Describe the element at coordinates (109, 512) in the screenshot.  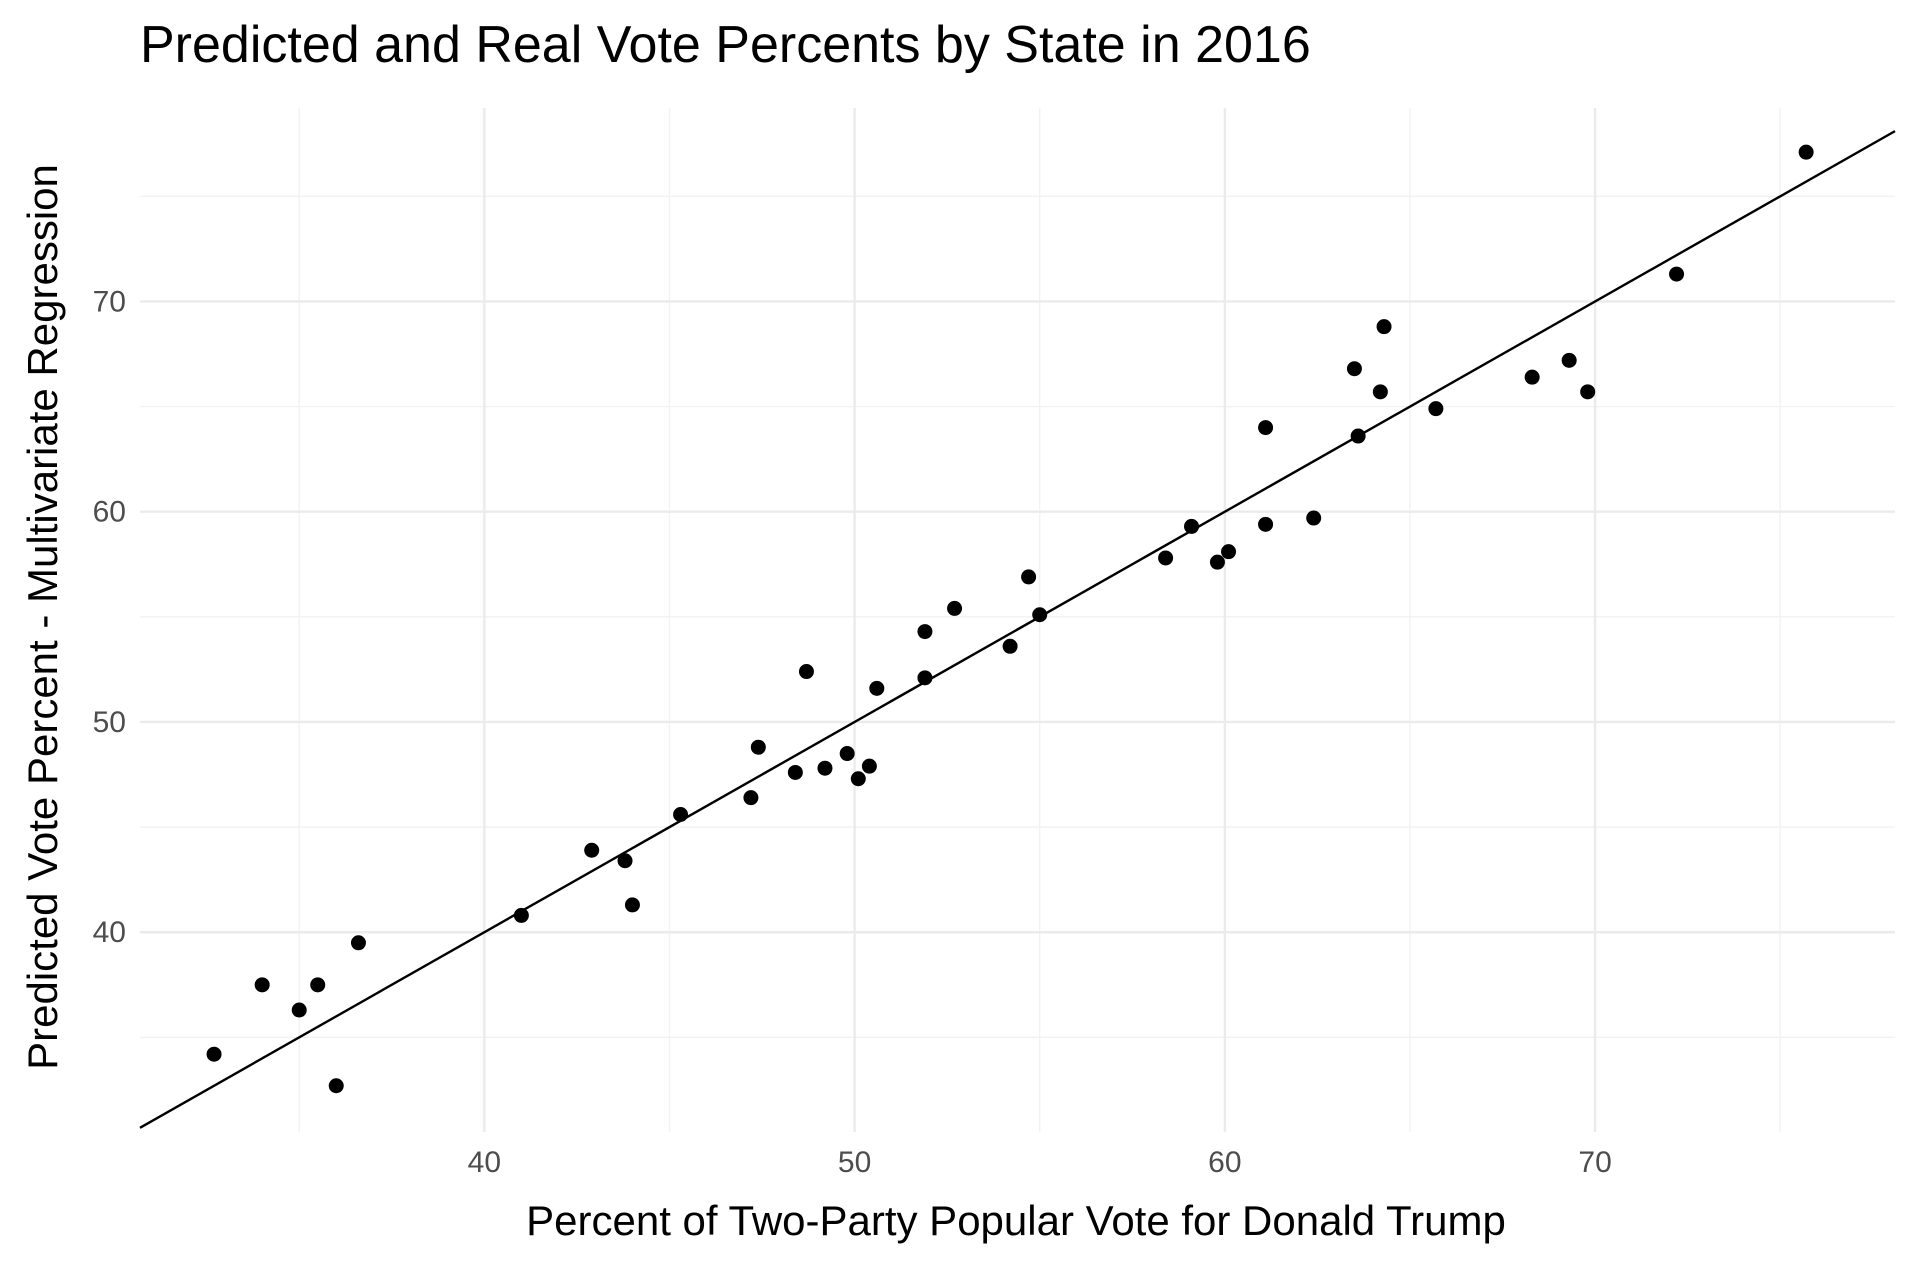
I see `y-tick-label: 60` at that location.